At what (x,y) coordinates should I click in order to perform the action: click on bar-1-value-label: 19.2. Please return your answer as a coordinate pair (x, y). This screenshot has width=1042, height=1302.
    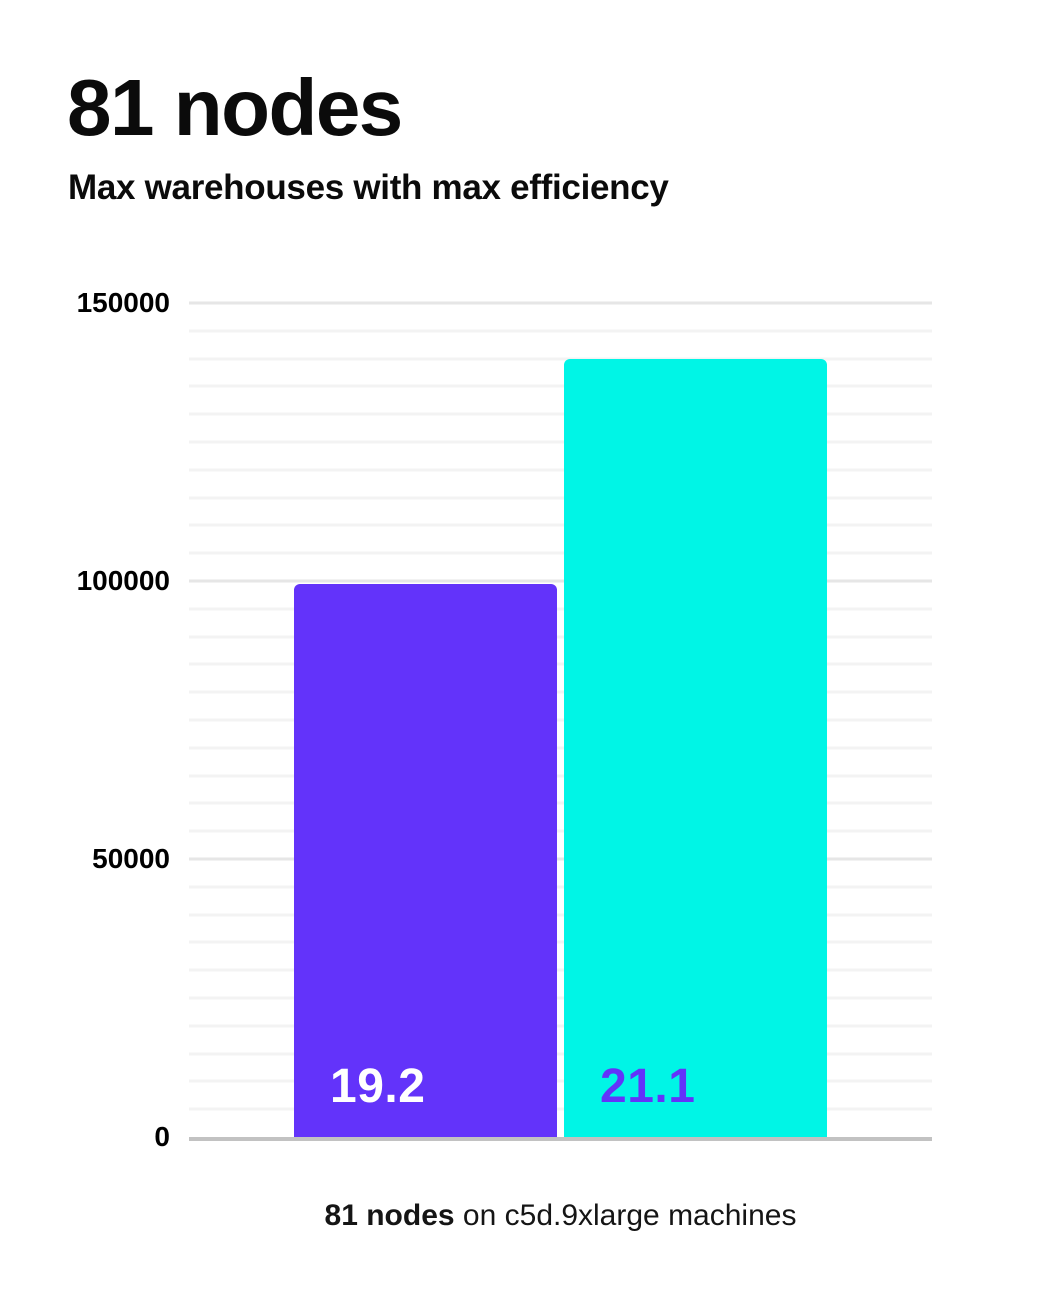
    Looking at the image, I should click on (378, 1086).